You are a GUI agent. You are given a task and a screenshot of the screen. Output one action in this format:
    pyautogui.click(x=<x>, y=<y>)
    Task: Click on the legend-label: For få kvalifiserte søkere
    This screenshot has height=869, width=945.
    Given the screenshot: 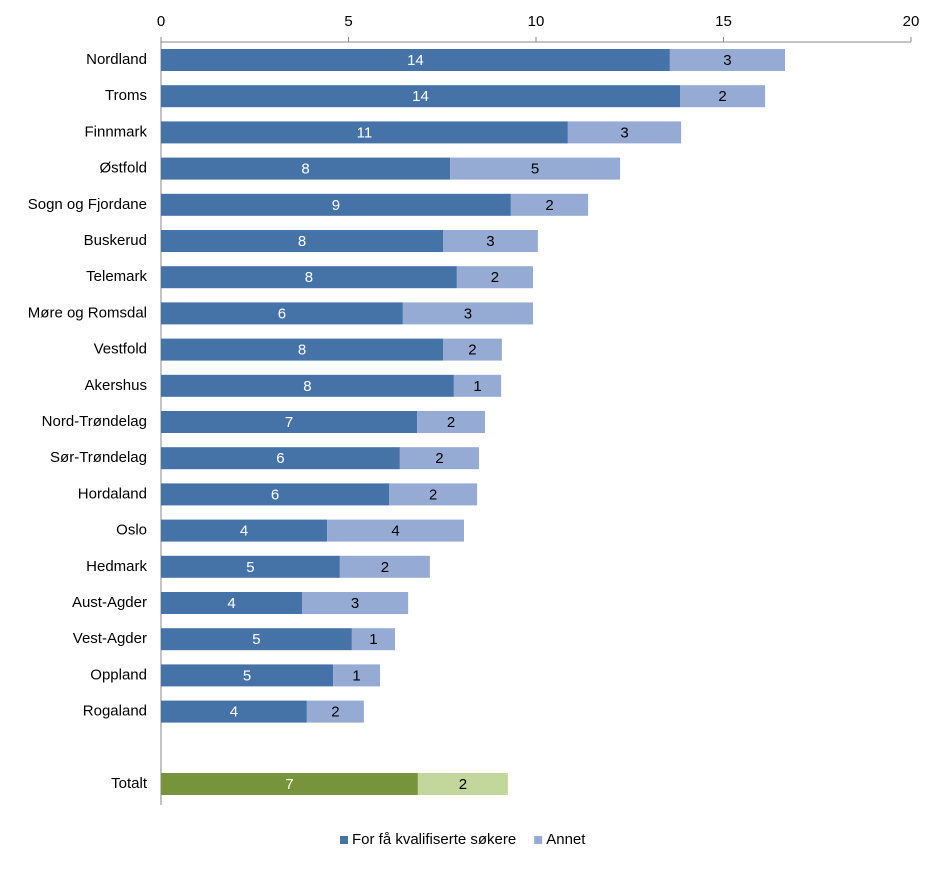 What is the action you would take?
    pyautogui.click(x=434, y=839)
    